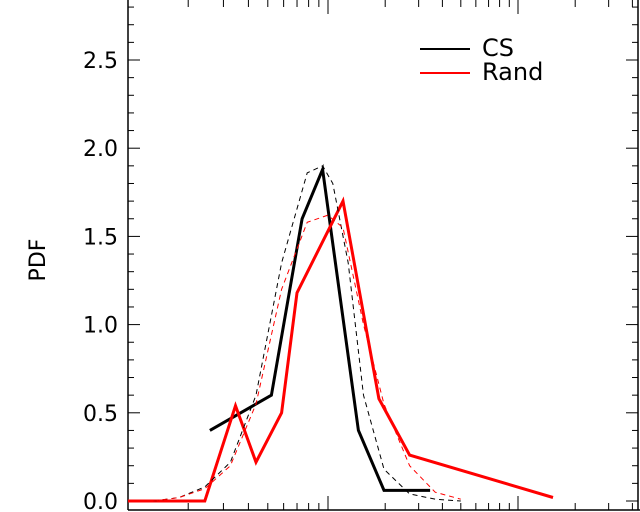 The height and width of the screenshot is (512, 640). I want to click on y-tick-label: 1.5, so click(100, 237).